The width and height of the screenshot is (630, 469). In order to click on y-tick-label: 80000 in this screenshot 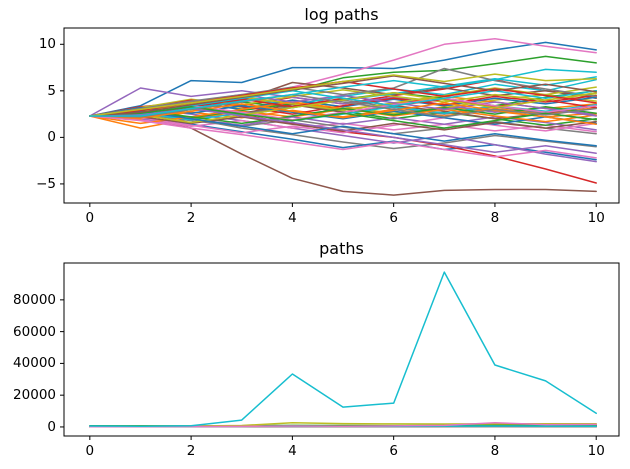, I will do `click(34, 299)`.